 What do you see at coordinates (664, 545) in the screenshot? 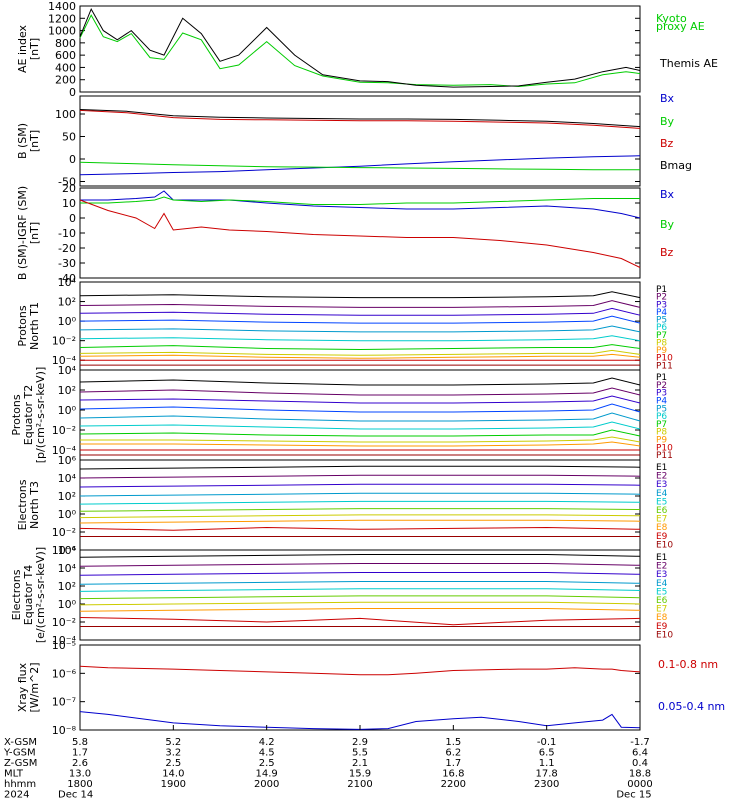
I see `legend-label: E10` at bounding box center [664, 545].